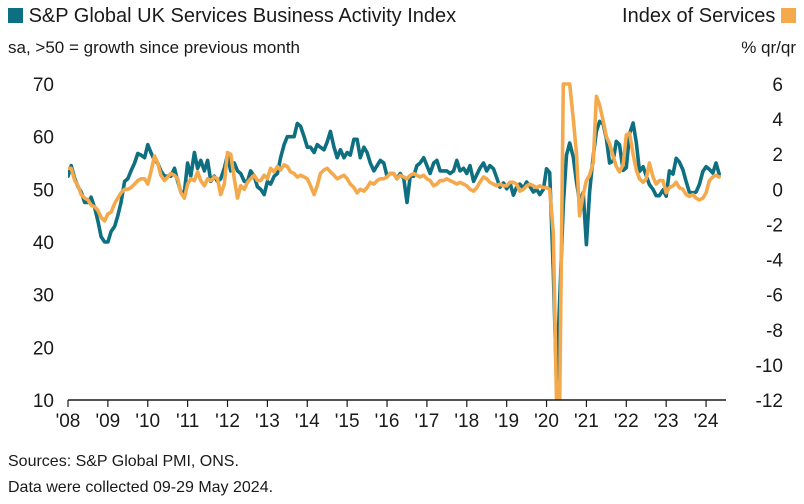 Image resolution: width=804 pixels, height=504 pixels. What do you see at coordinates (706, 421) in the screenshot?
I see `x-tick-label: '24` at bounding box center [706, 421].